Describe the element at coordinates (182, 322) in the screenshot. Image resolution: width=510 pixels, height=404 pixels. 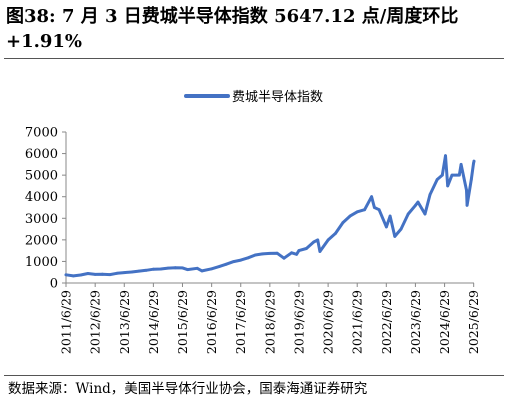
I see `x-tick-label: 2015/6/29` at that location.